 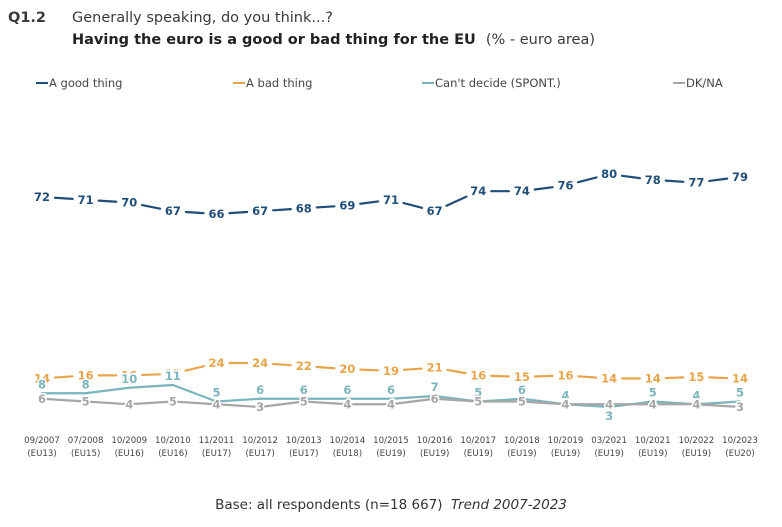 What do you see at coordinates (740, 177) in the screenshot?
I see `data-label-a-good-thing: 79` at bounding box center [740, 177].